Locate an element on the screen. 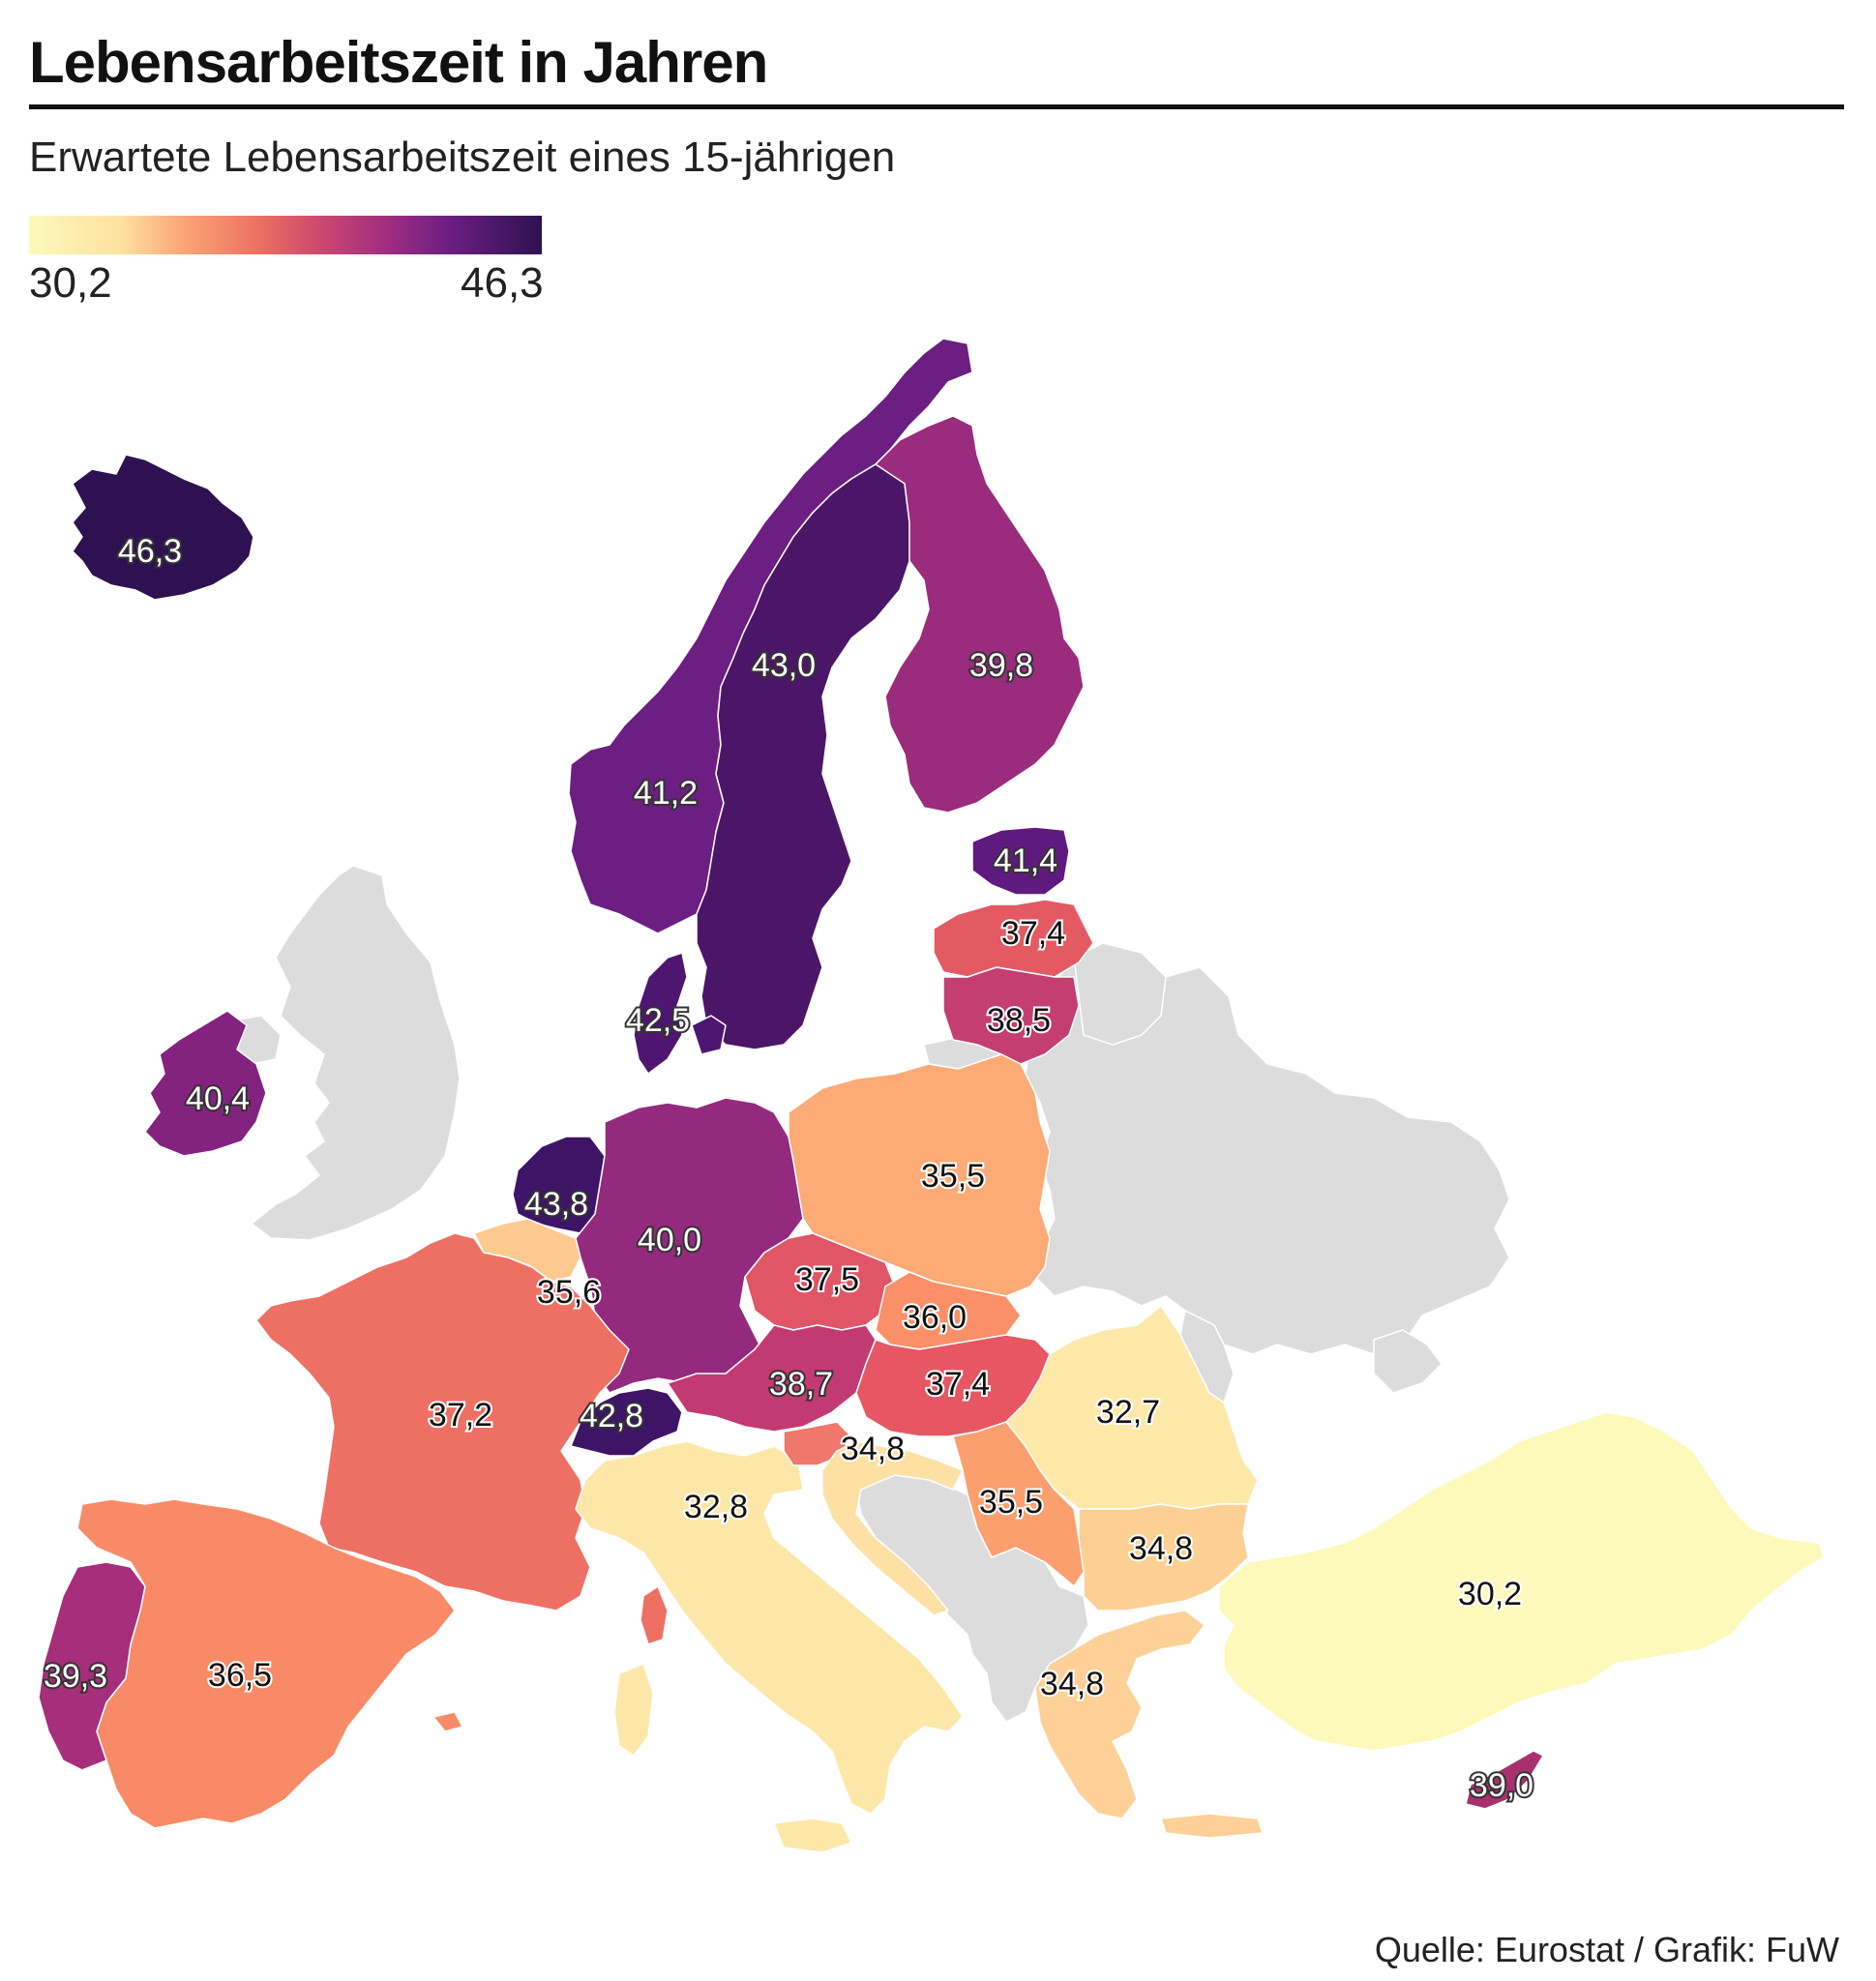 The width and height of the screenshot is (1876, 1981). country-estonia is located at coordinates (1020, 861).